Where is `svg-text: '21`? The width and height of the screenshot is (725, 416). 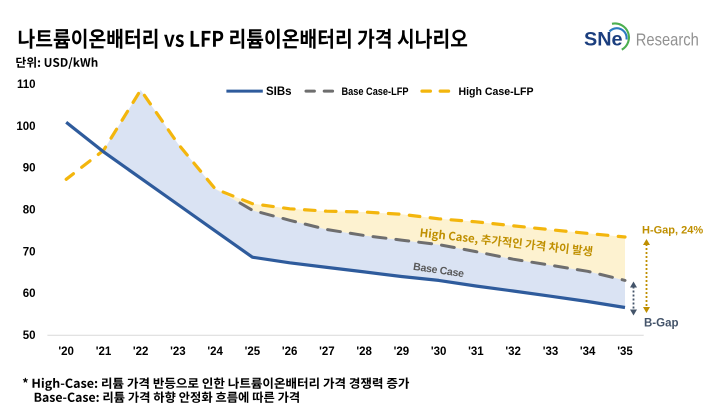
svg-text: '21 is located at coordinates (104, 352).